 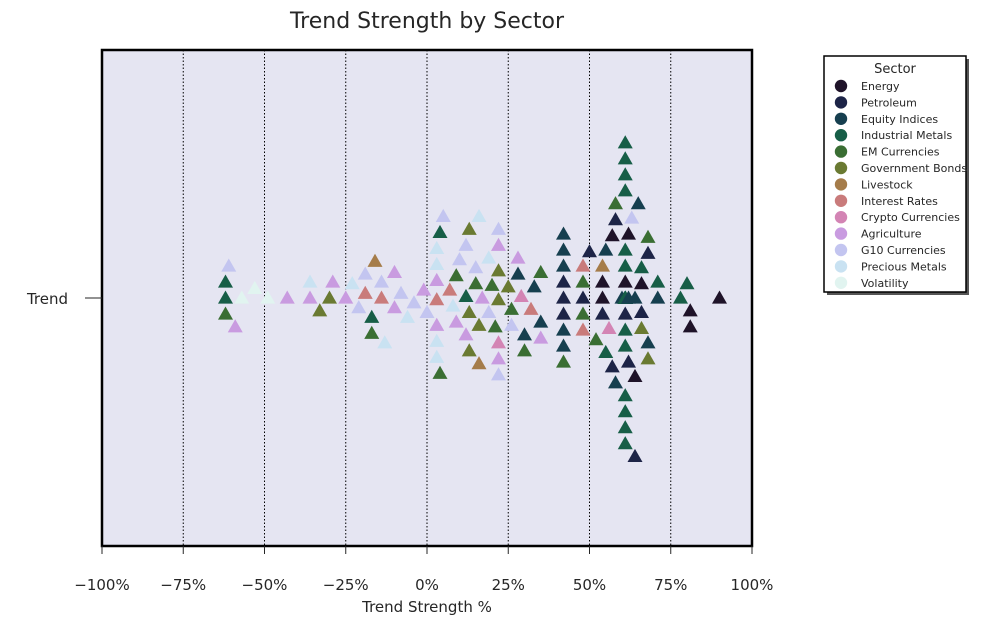 What do you see at coordinates (427, 21) in the screenshot?
I see `chart-title: Trend Strength by Sector` at bounding box center [427, 21].